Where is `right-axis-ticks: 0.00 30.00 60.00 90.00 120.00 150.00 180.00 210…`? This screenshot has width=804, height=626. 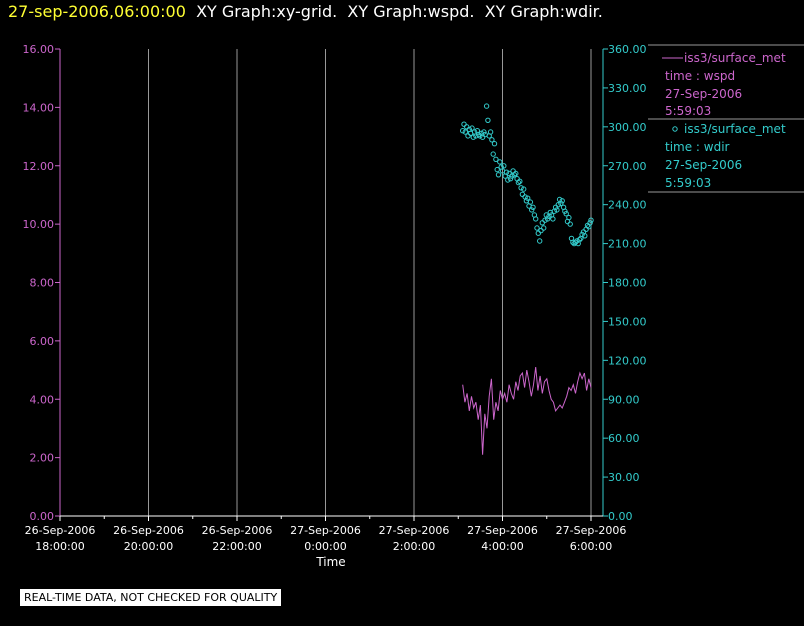 right-axis-ticks: 0.00 30.00 60.00 90.00 120.00 150.00 180.00 210… is located at coordinates (625, 283).